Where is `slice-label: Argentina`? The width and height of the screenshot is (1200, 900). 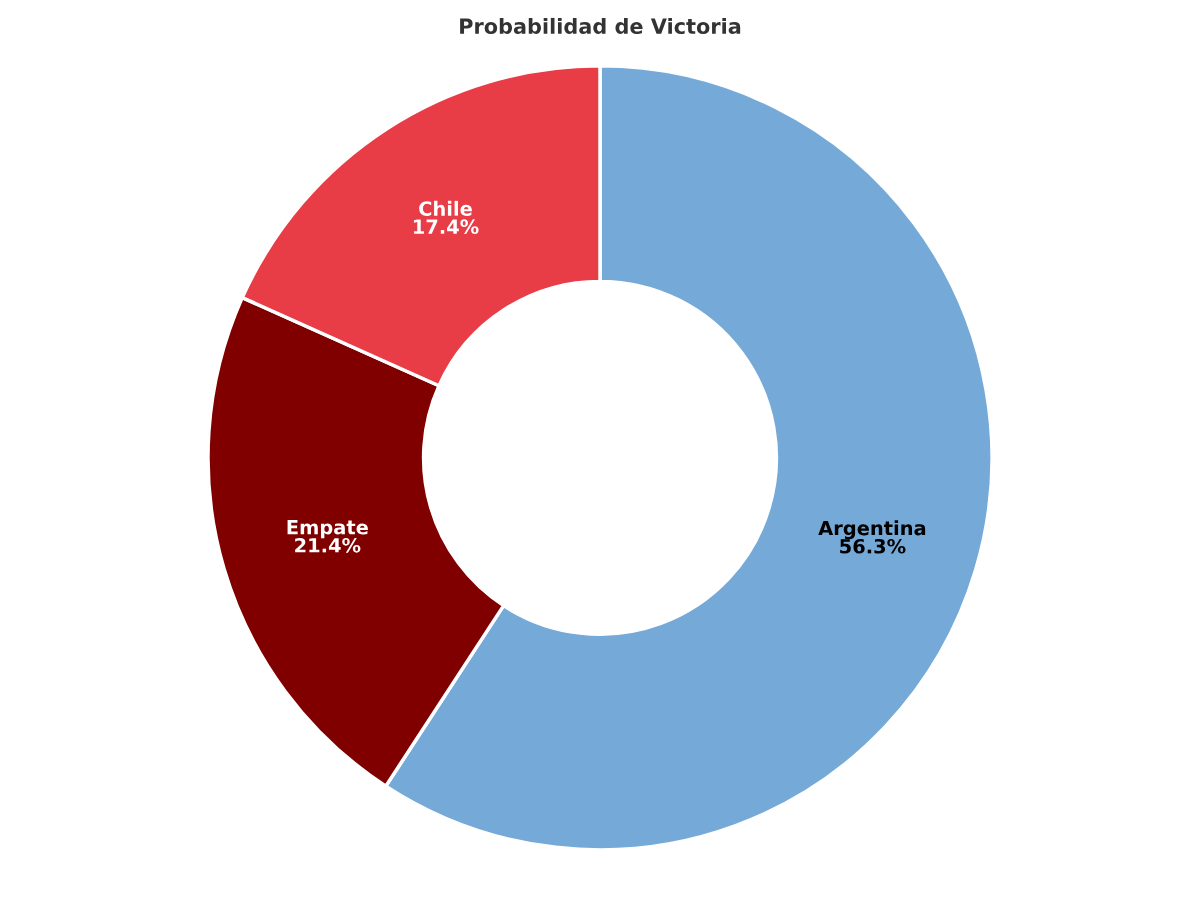
slice-label: Argentina is located at coordinates (872, 530).